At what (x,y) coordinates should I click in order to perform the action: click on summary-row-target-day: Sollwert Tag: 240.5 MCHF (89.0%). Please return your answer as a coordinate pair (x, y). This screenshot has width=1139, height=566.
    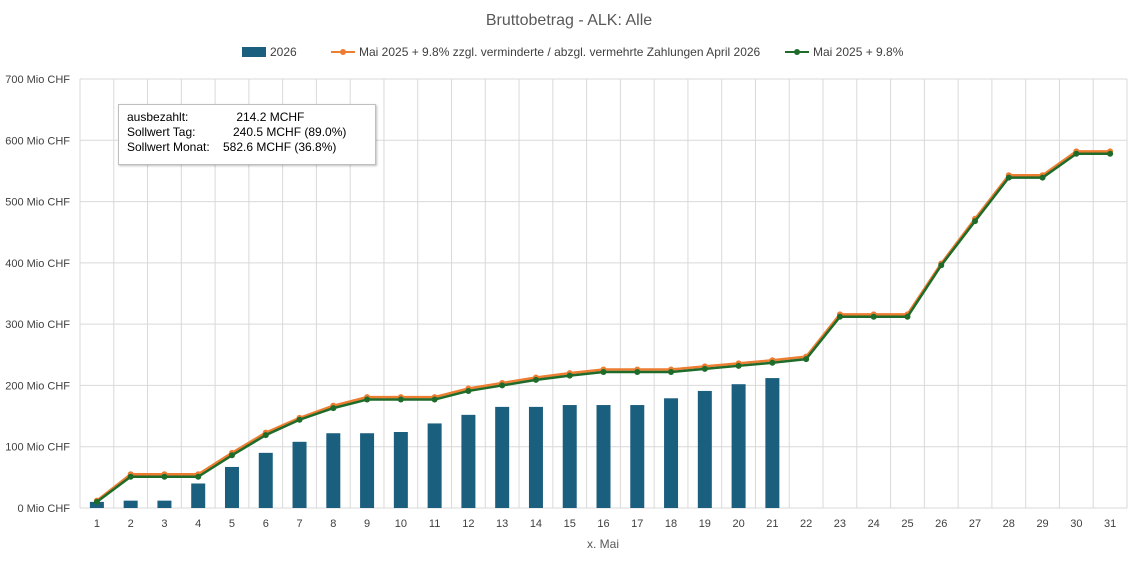
    Looking at the image, I should click on (251, 132).